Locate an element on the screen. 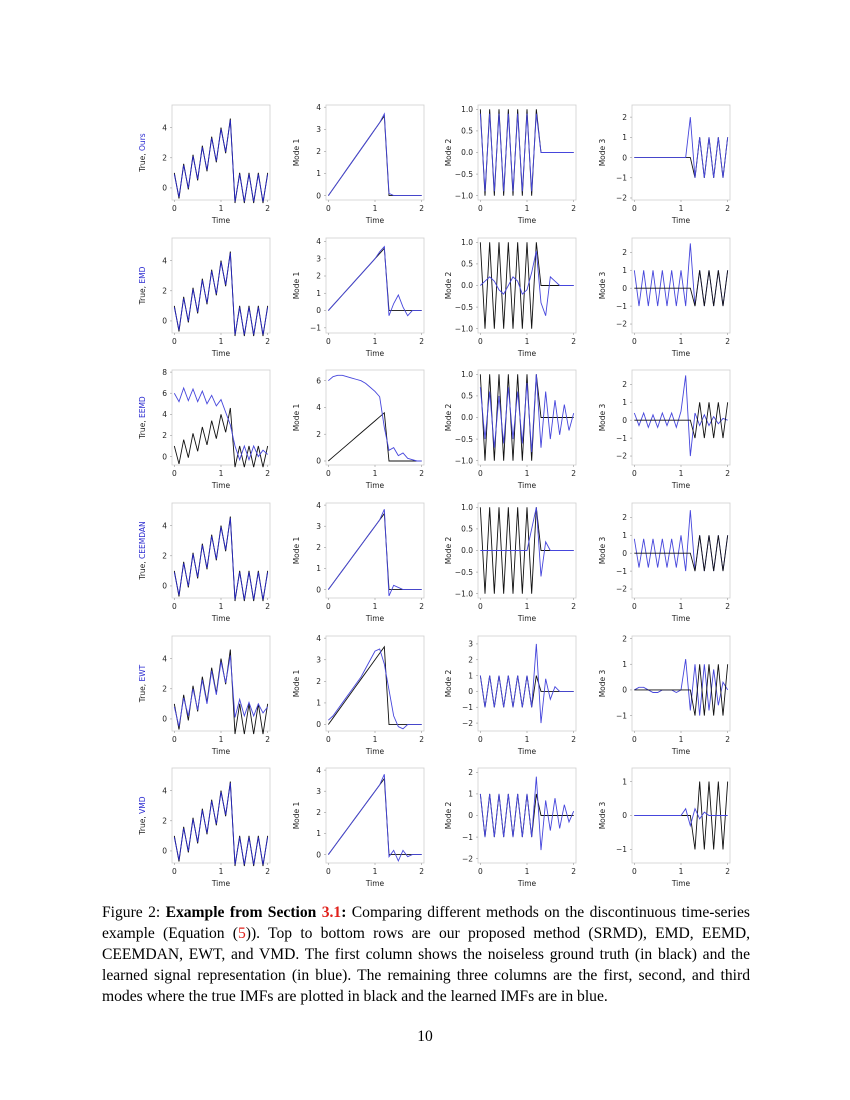 Image resolution: width=850 pixels, height=1100 pixels. caption-bold-end: : is located at coordinates (344, 912).